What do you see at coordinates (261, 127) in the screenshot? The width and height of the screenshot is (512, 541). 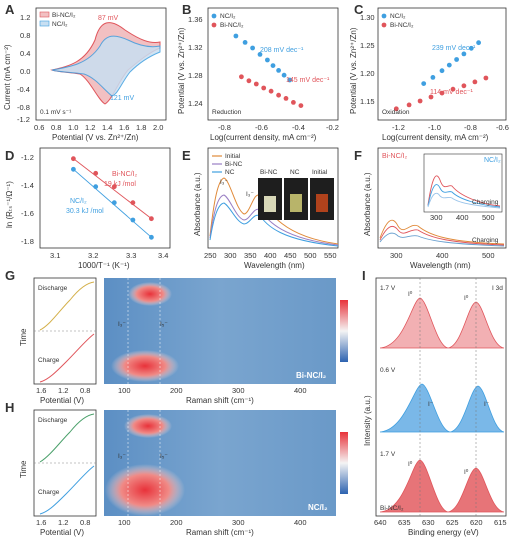 I see `x-tick-label: -0.6` at bounding box center [261, 127].